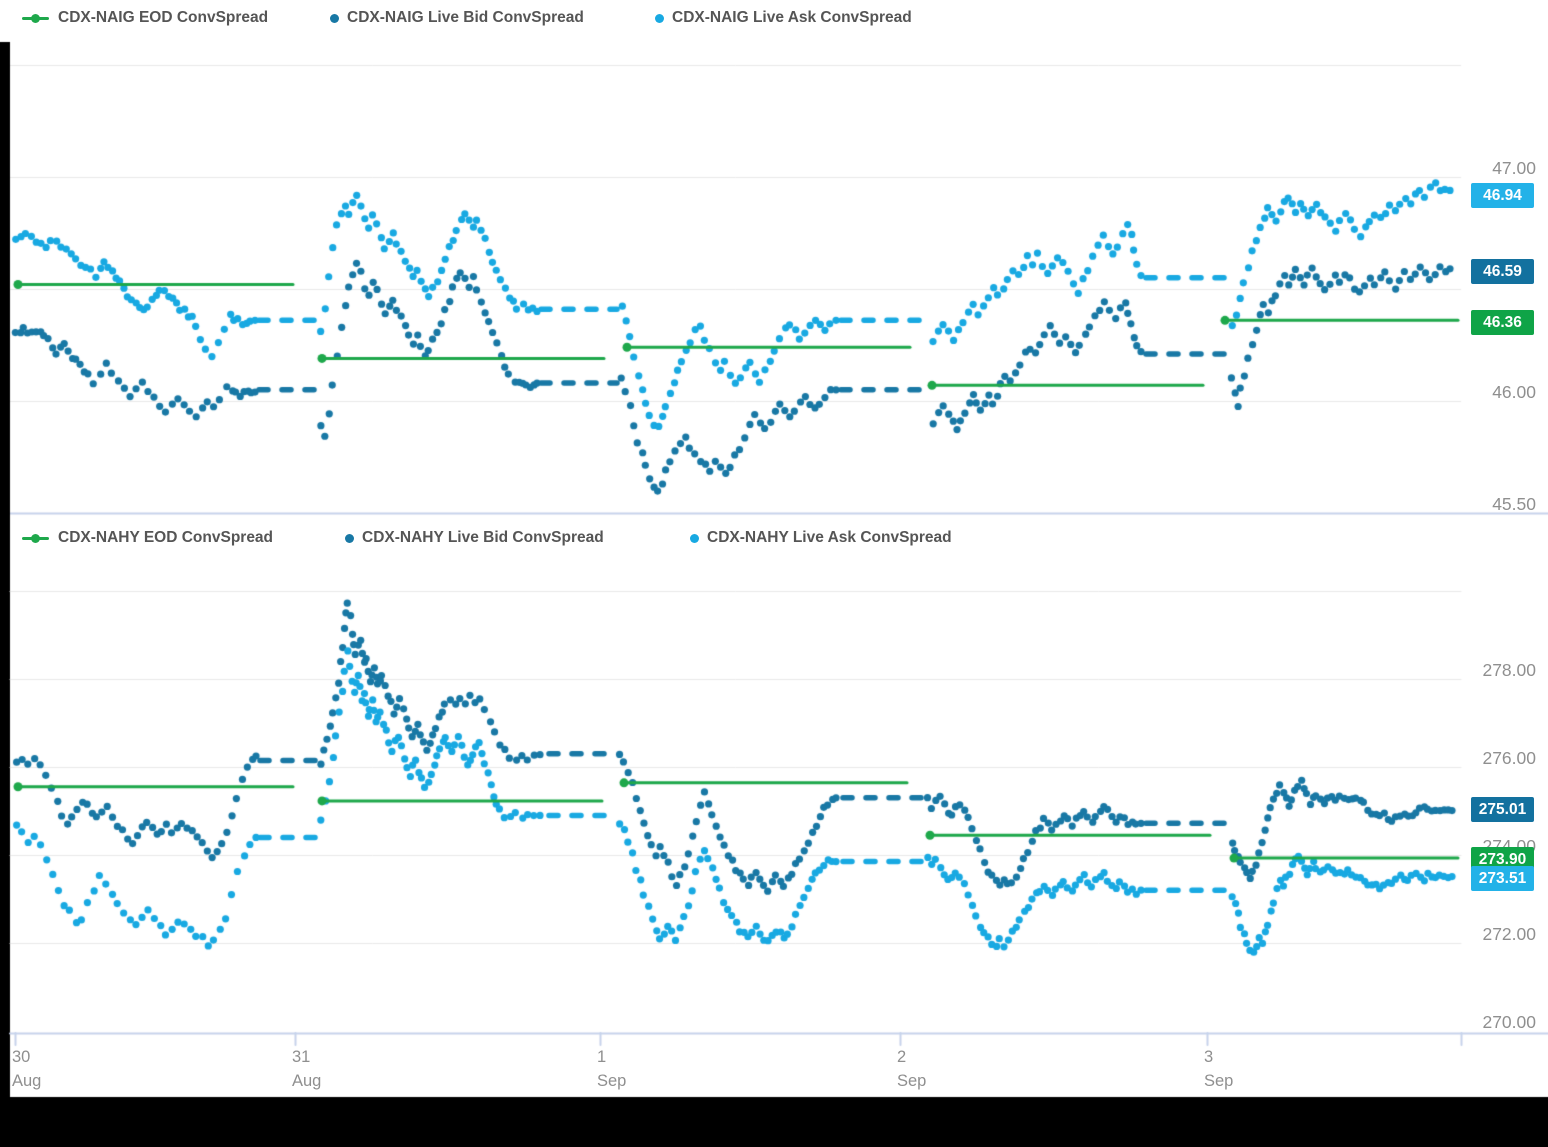 This screenshot has width=1548, height=1147. Describe the element at coordinates (21, 1057) in the screenshot. I see `x-axis-day-label: 30` at that location.